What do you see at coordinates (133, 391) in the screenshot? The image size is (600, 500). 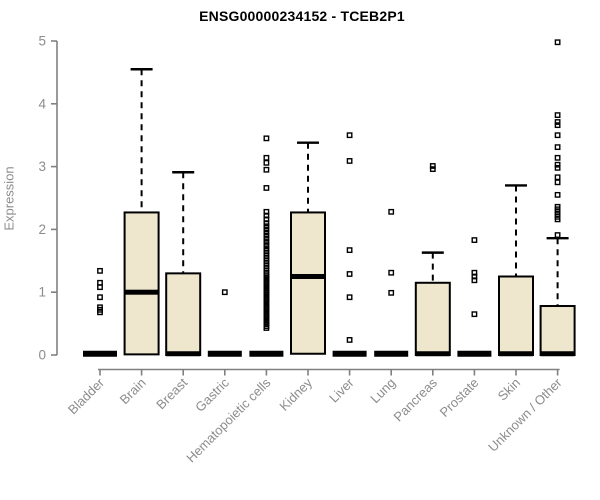 I see `x-tick-label: Brain` at bounding box center [133, 391].